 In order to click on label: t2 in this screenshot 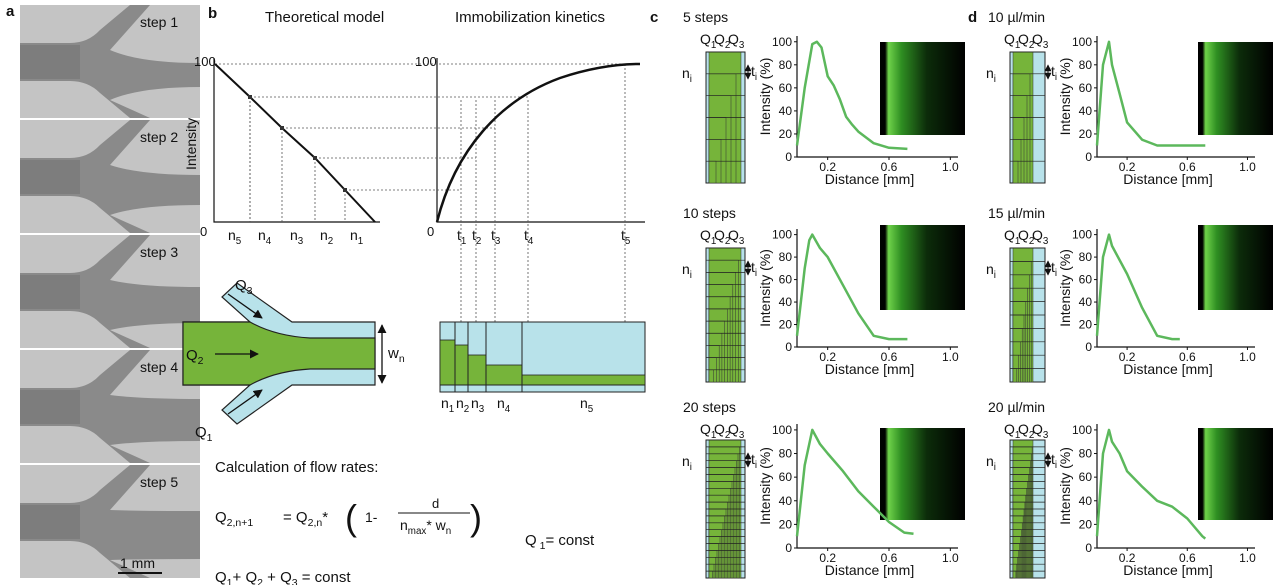, I will do `click(476, 237)`.